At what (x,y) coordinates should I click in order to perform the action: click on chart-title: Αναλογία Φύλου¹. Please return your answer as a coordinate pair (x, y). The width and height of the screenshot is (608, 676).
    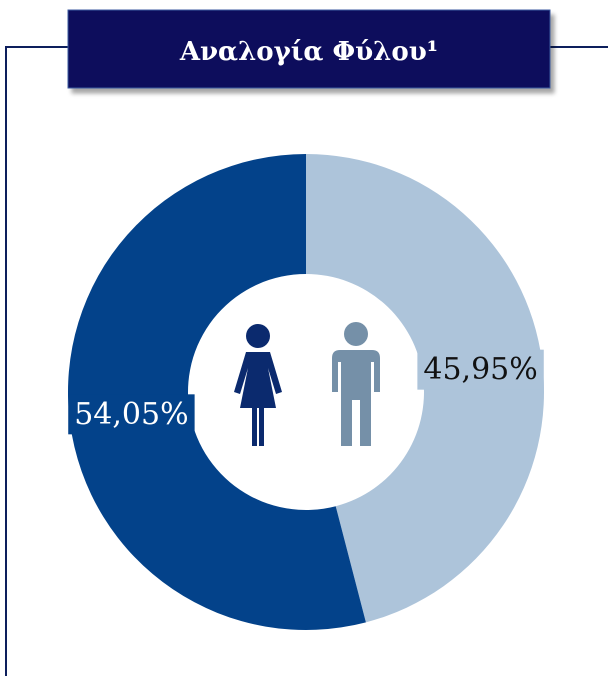
    Looking at the image, I should click on (308, 52).